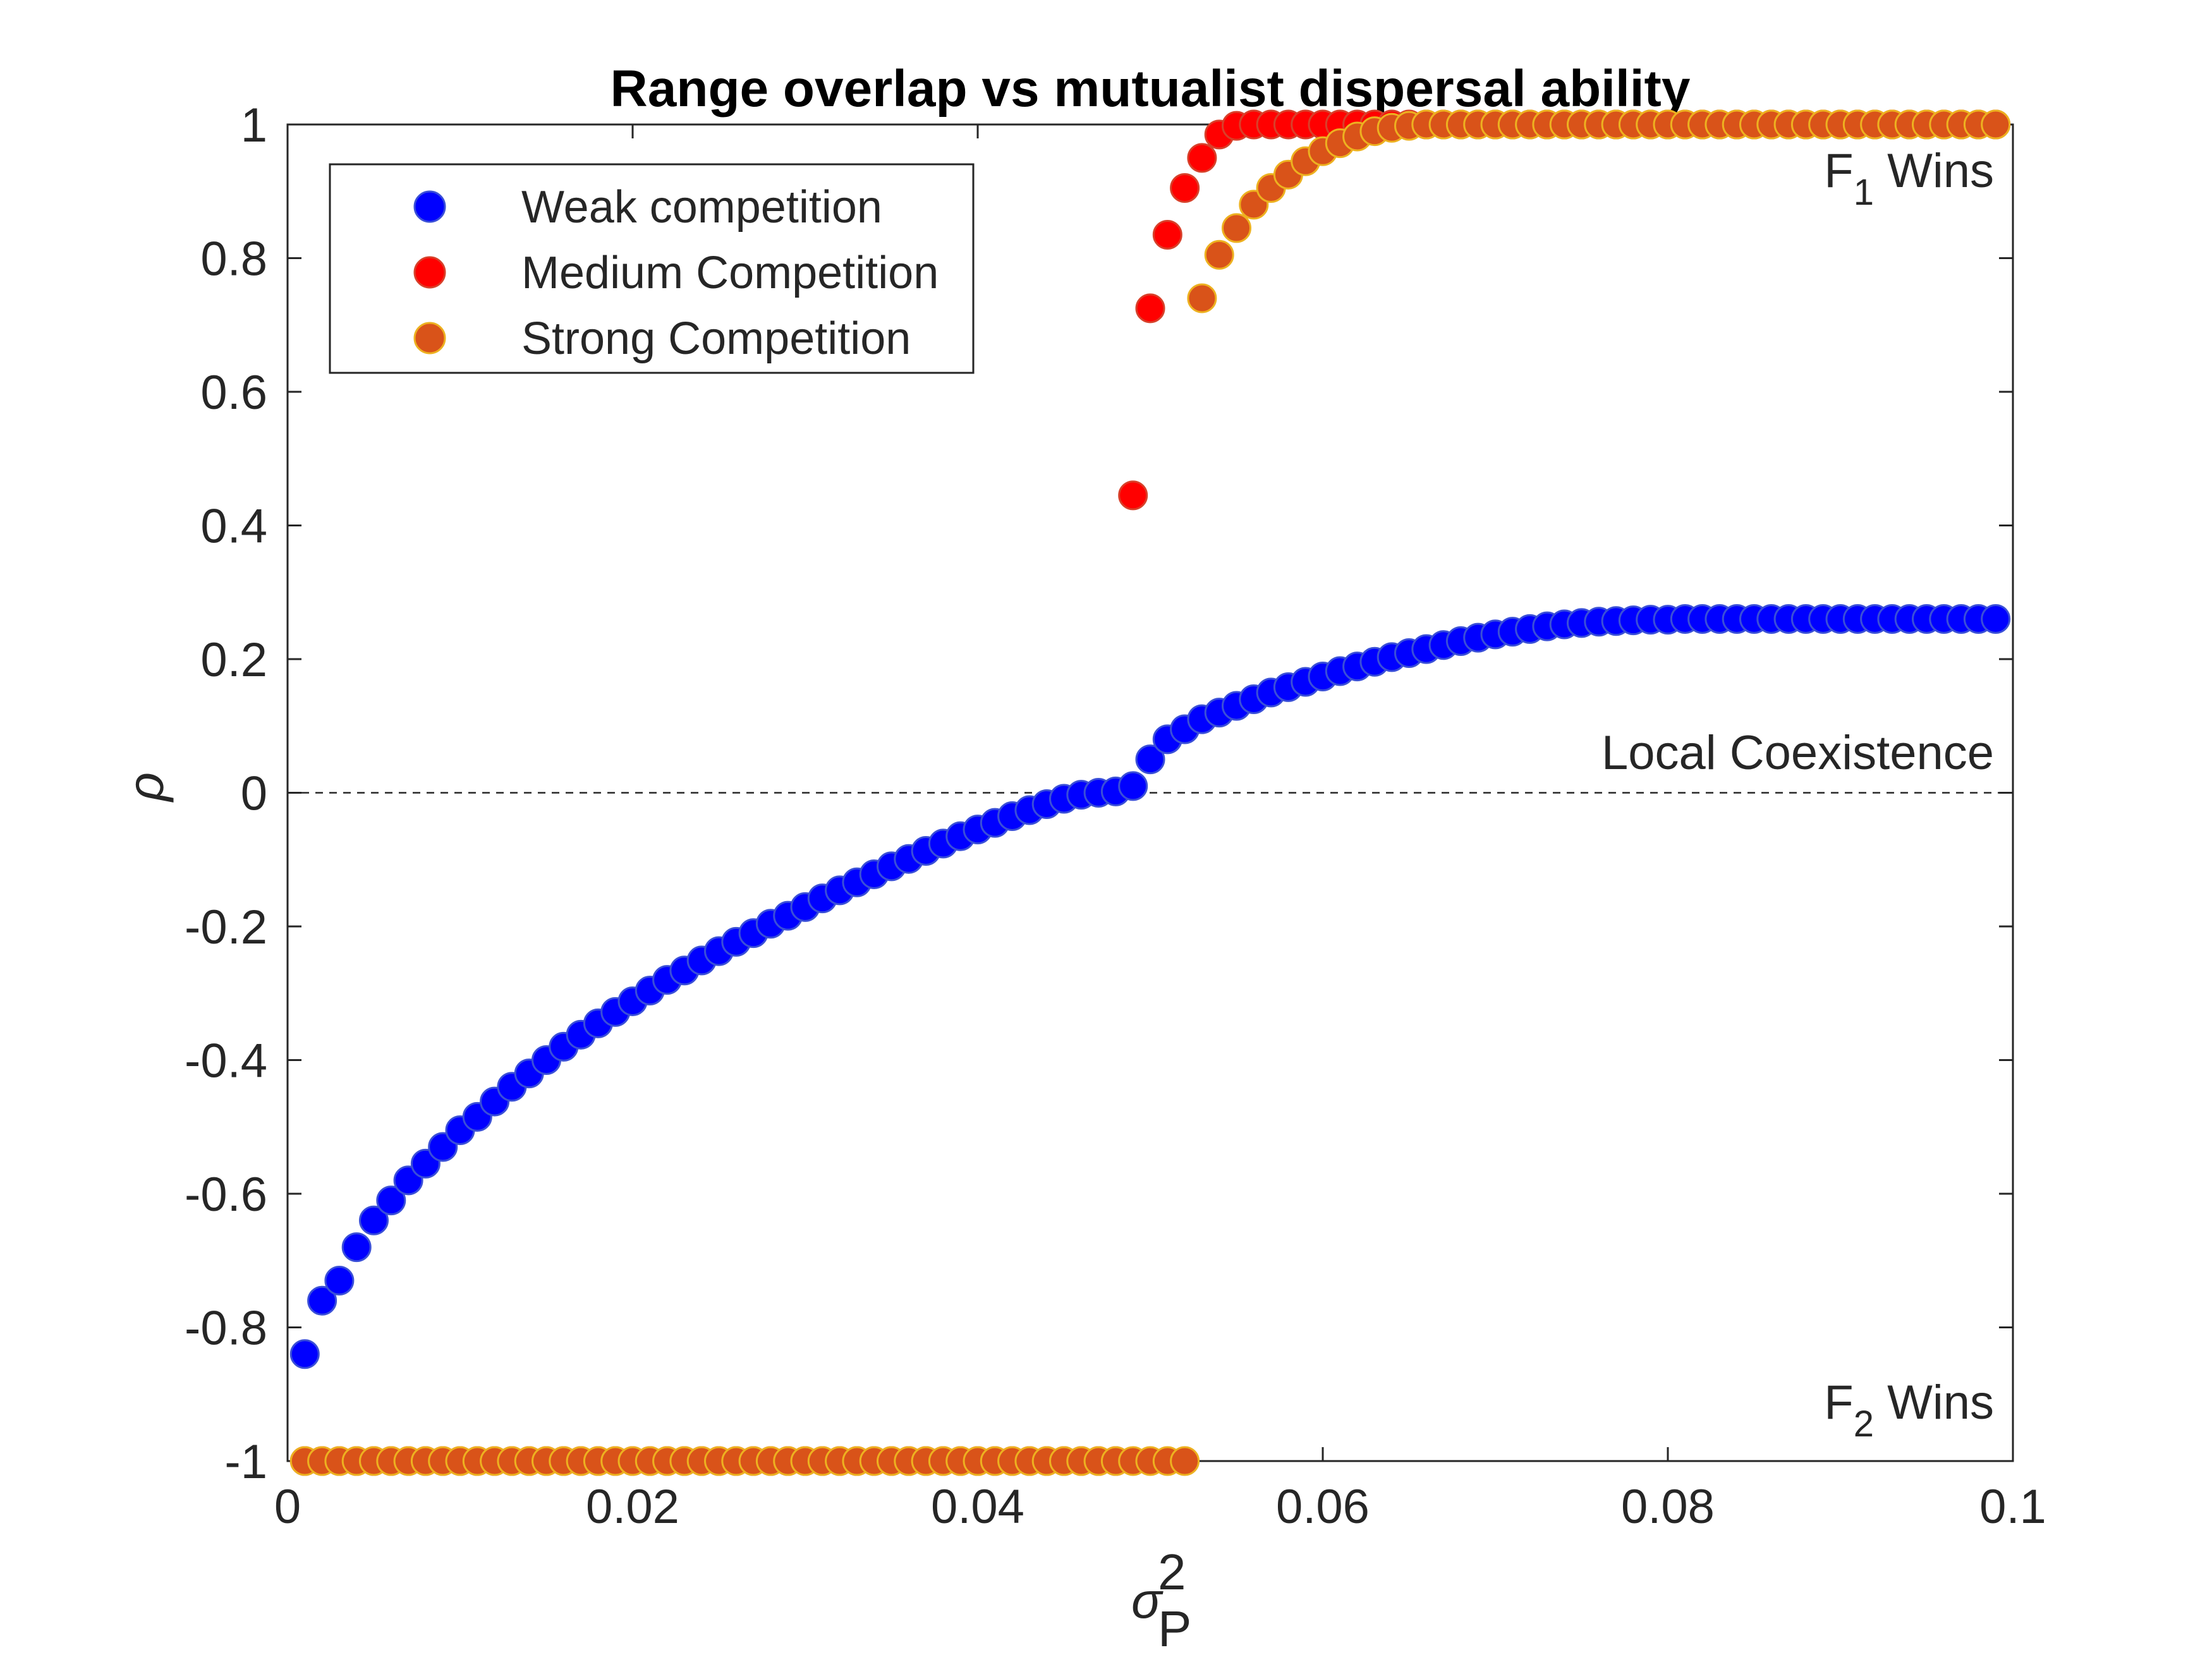  Describe the element at coordinates (226, 1329) in the screenshot. I see `y-tick-label: -0.8` at that location.